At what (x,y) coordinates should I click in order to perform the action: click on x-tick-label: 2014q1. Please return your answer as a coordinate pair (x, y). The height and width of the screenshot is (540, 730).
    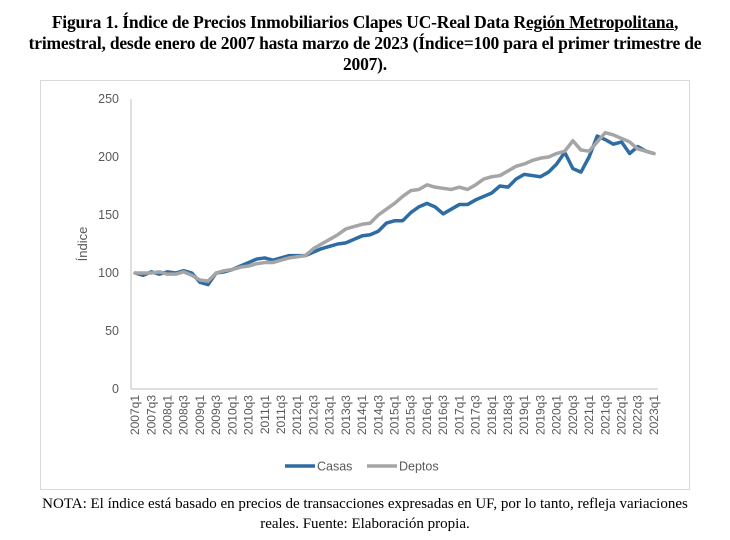
    Looking at the image, I should click on (362, 415).